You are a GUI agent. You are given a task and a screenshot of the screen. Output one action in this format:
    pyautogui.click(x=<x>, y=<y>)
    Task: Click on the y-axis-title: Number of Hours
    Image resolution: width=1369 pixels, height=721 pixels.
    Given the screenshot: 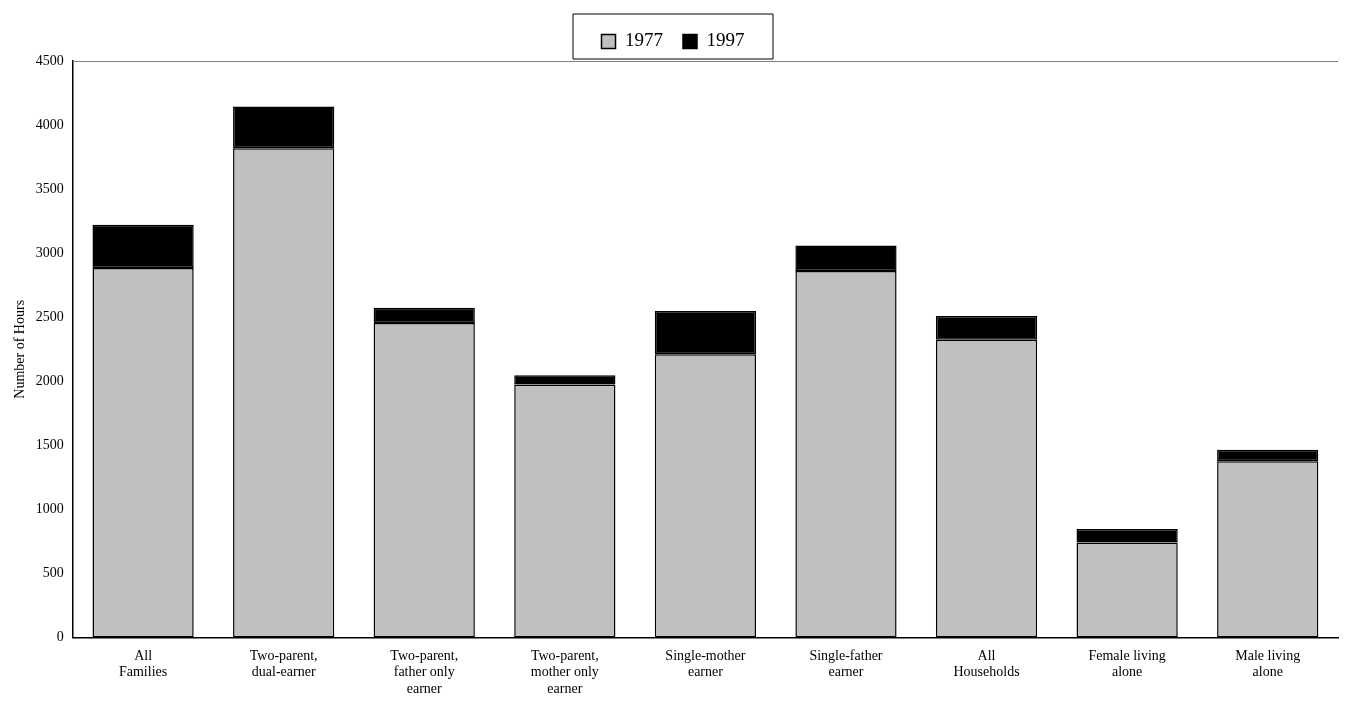 What is the action you would take?
    pyautogui.click(x=20, y=349)
    